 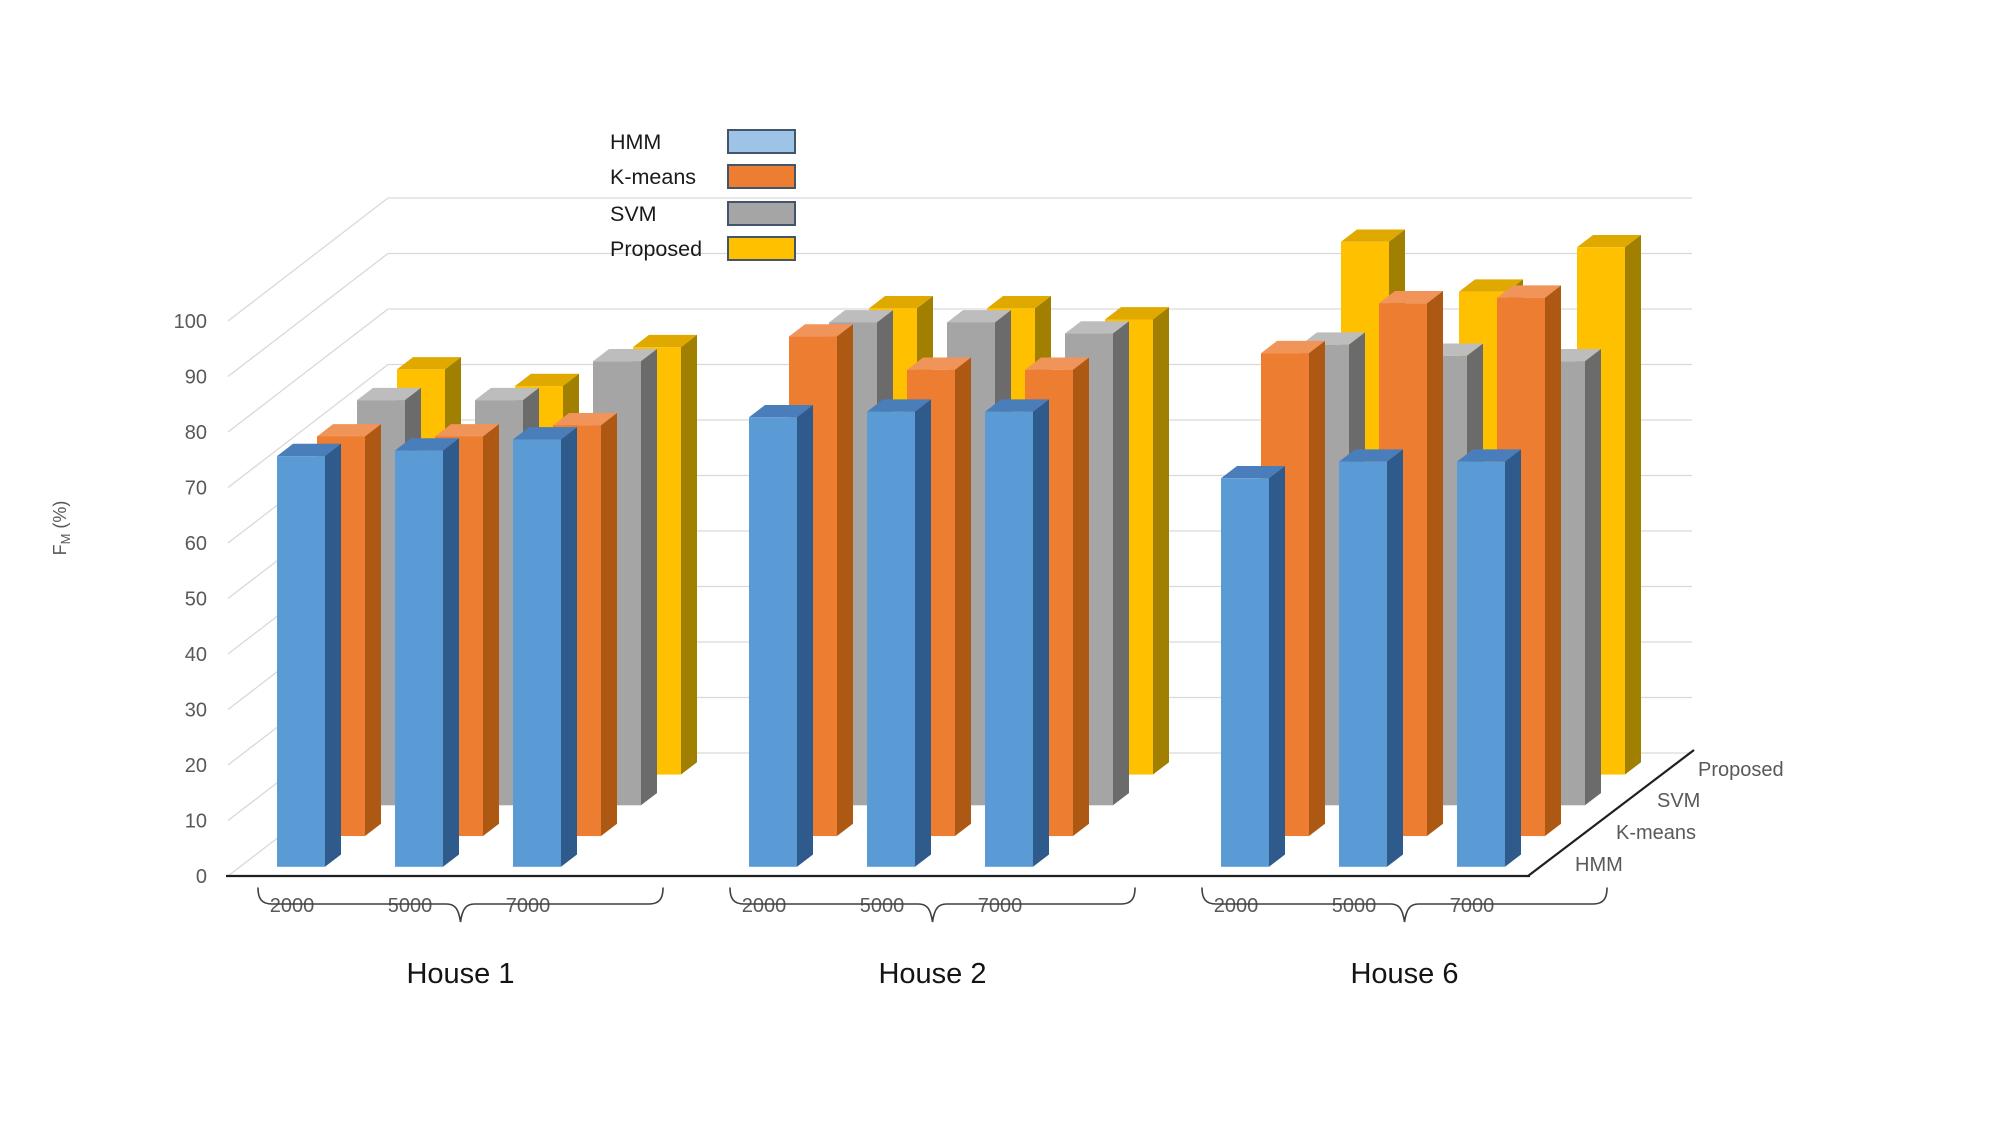 What do you see at coordinates (201, 877) in the screenshot?
I see `y-tick-label: 0` at bounding box center [201, 877].